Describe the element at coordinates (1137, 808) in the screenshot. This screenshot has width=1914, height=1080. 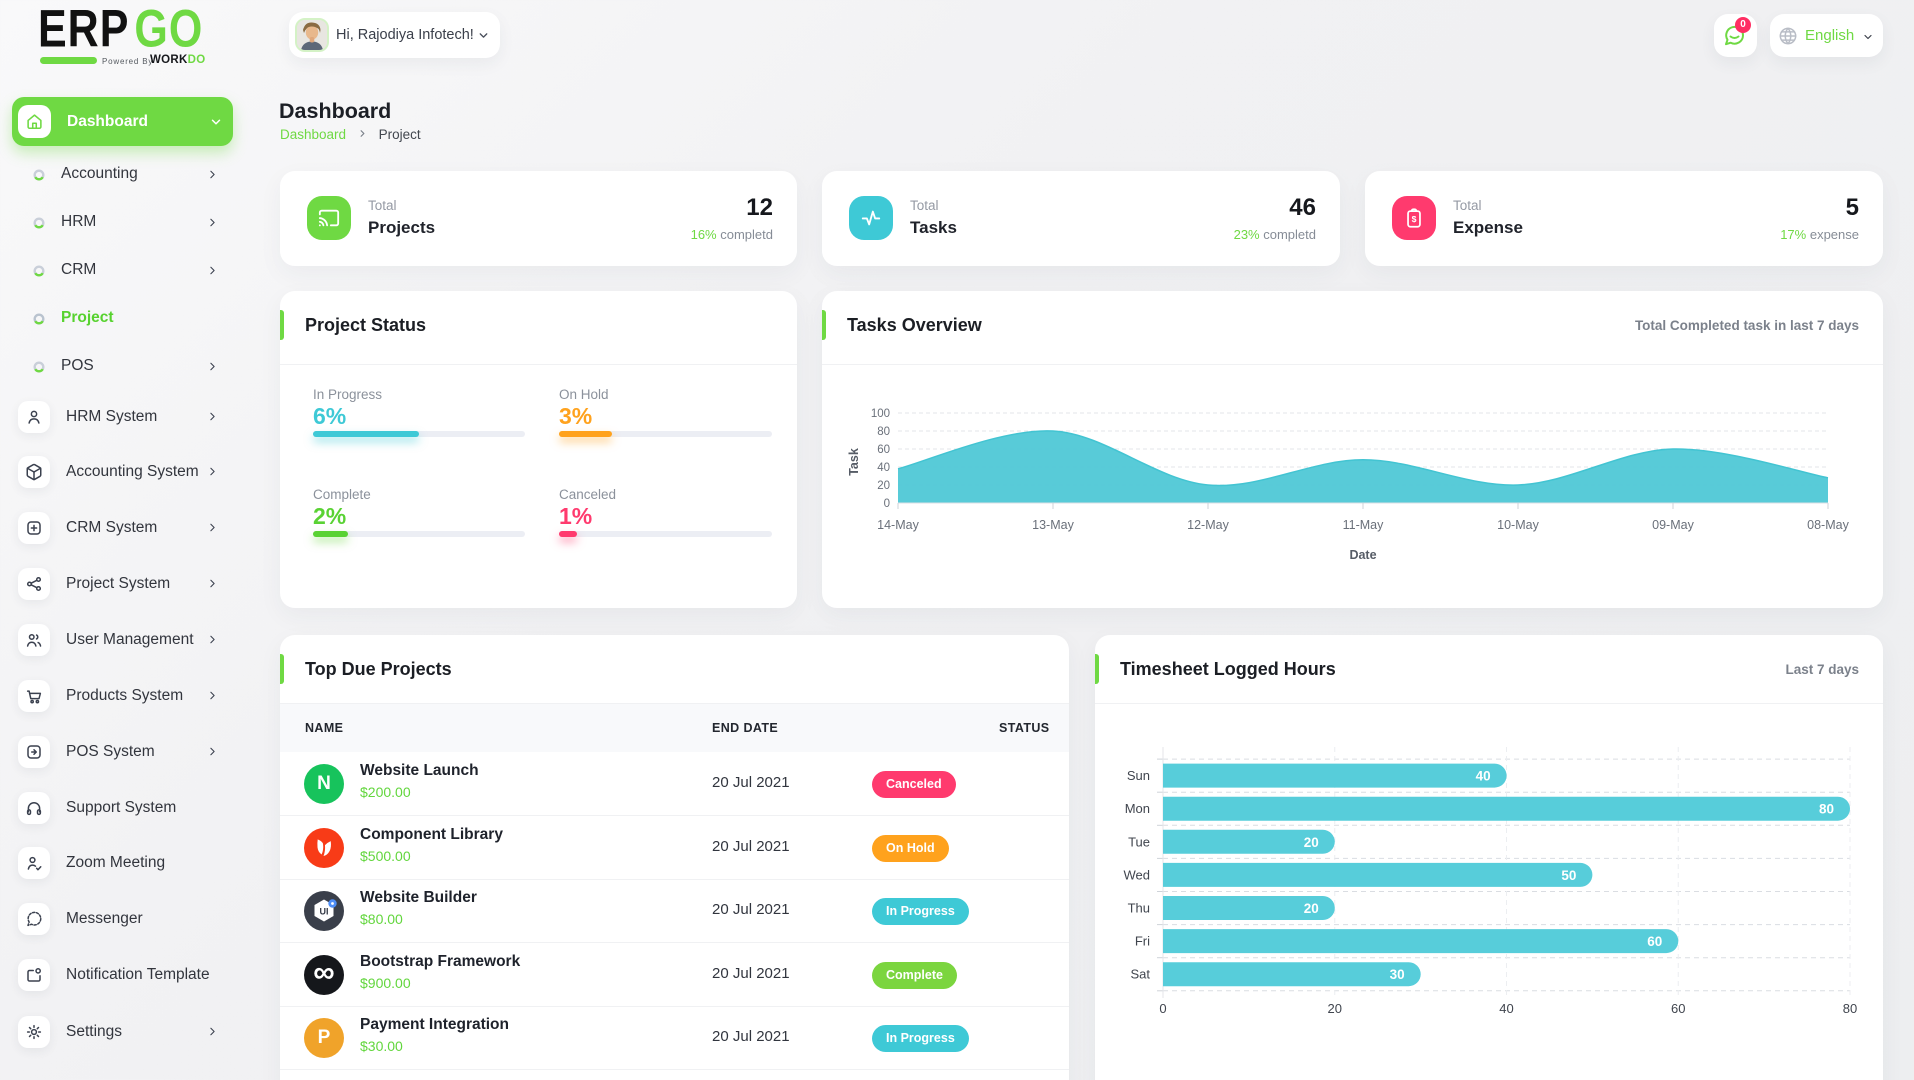
I see `svg-text: Mon` at that location.